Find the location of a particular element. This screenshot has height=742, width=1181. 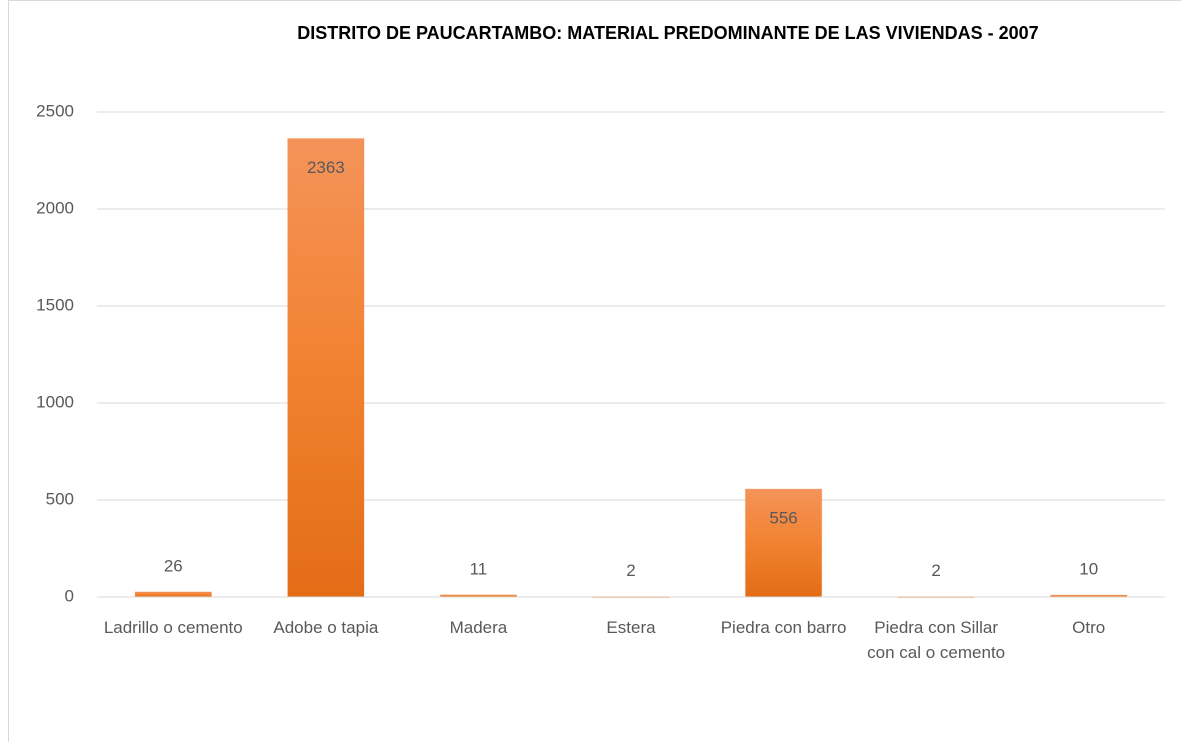

data-label: 10 is located at coordinates (1088, 569).